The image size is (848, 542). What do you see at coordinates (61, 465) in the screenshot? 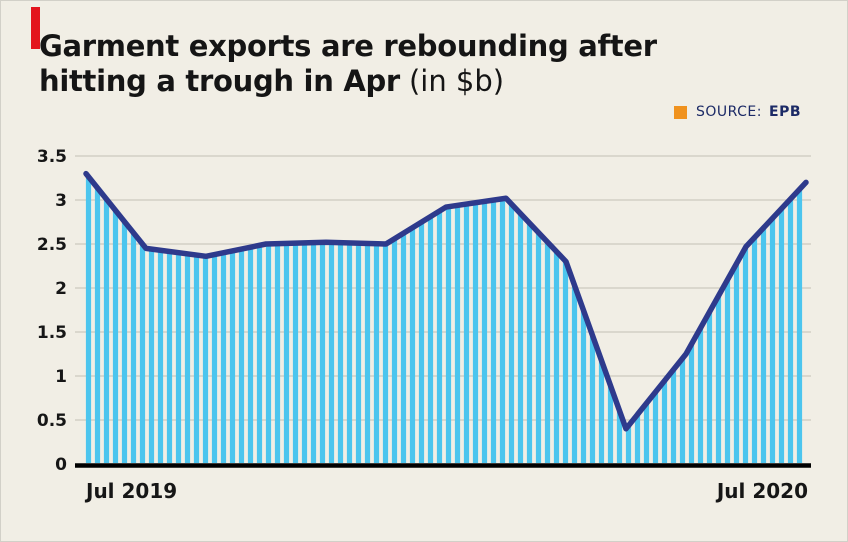
I see `svg-text: 0` at bounding box center [61, 465].